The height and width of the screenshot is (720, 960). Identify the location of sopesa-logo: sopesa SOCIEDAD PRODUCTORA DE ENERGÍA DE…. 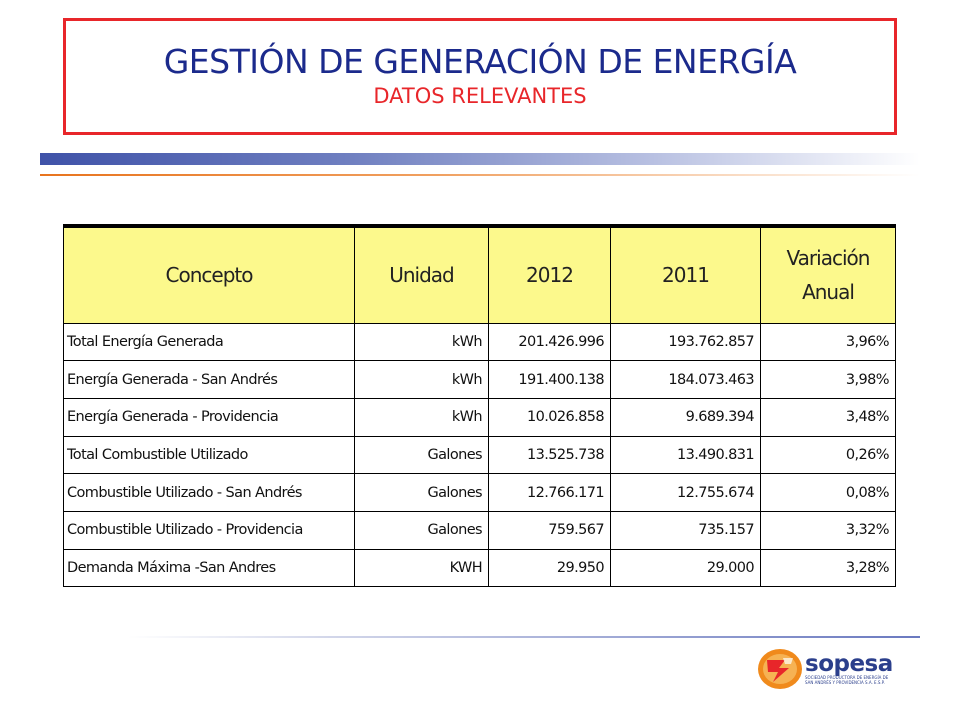
(843, 669).